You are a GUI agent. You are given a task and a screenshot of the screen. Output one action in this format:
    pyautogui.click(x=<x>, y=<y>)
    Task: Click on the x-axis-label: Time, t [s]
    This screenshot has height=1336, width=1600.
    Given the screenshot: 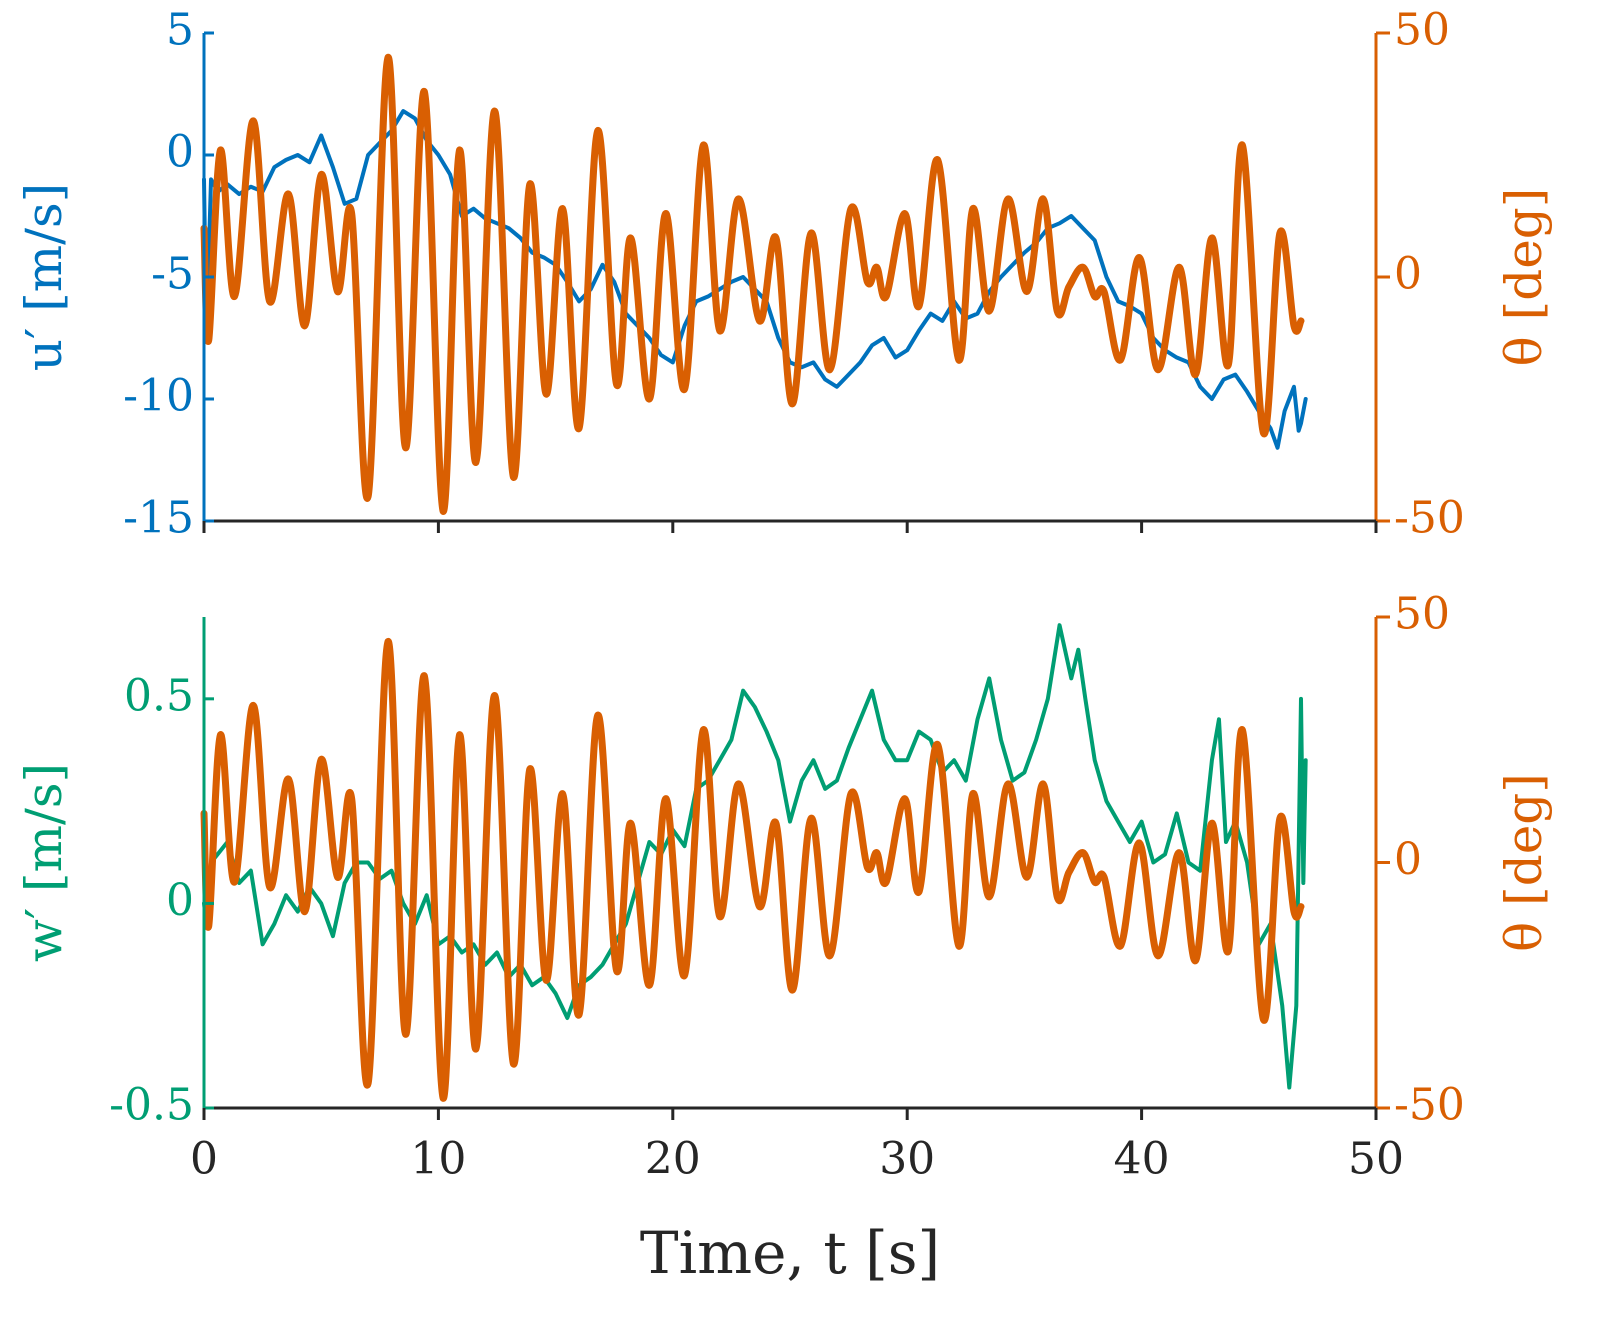 What is the action you would take?
    pyautogui.click(x=790, y=1253)
    